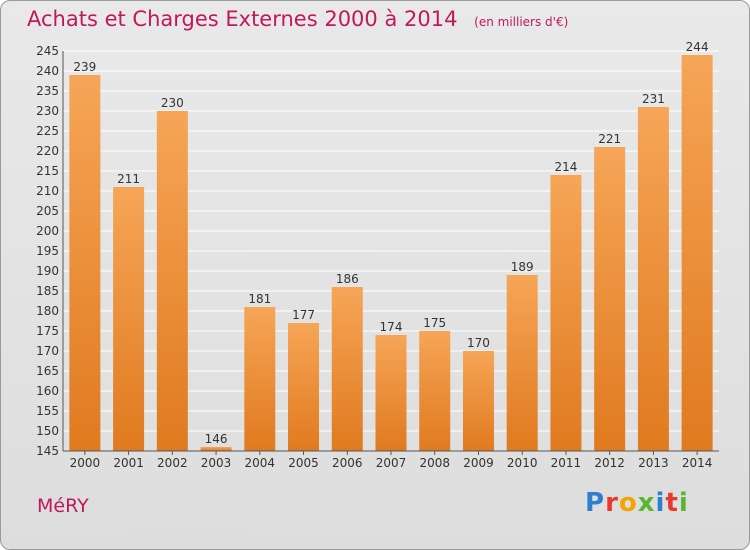  I want to click on x-tick-label: 2005, so click(303, 463).